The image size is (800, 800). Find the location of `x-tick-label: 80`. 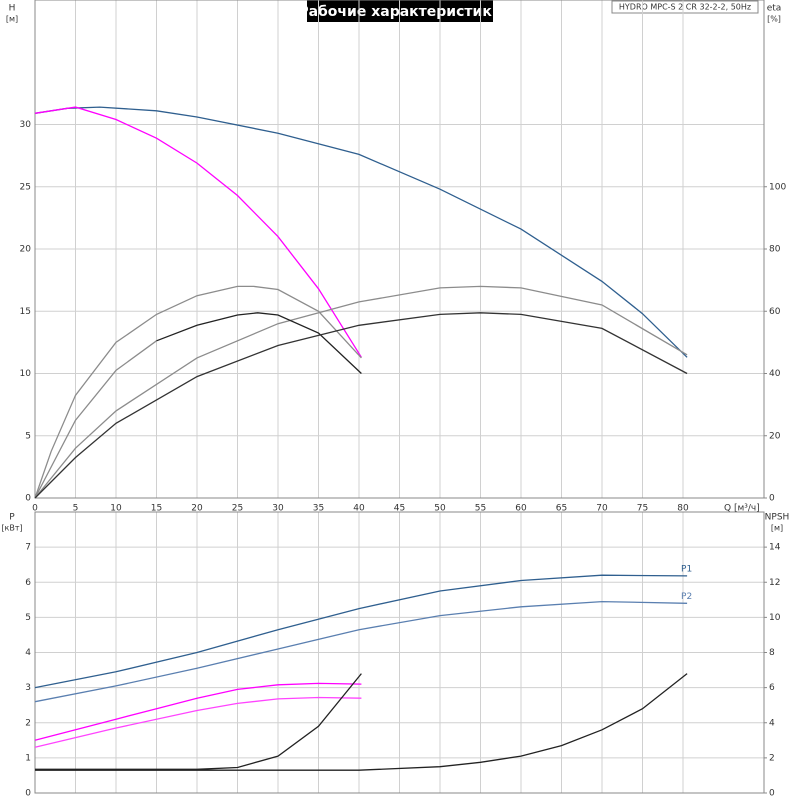

x-tick-label: 80 is located at coordinates (683, 509).